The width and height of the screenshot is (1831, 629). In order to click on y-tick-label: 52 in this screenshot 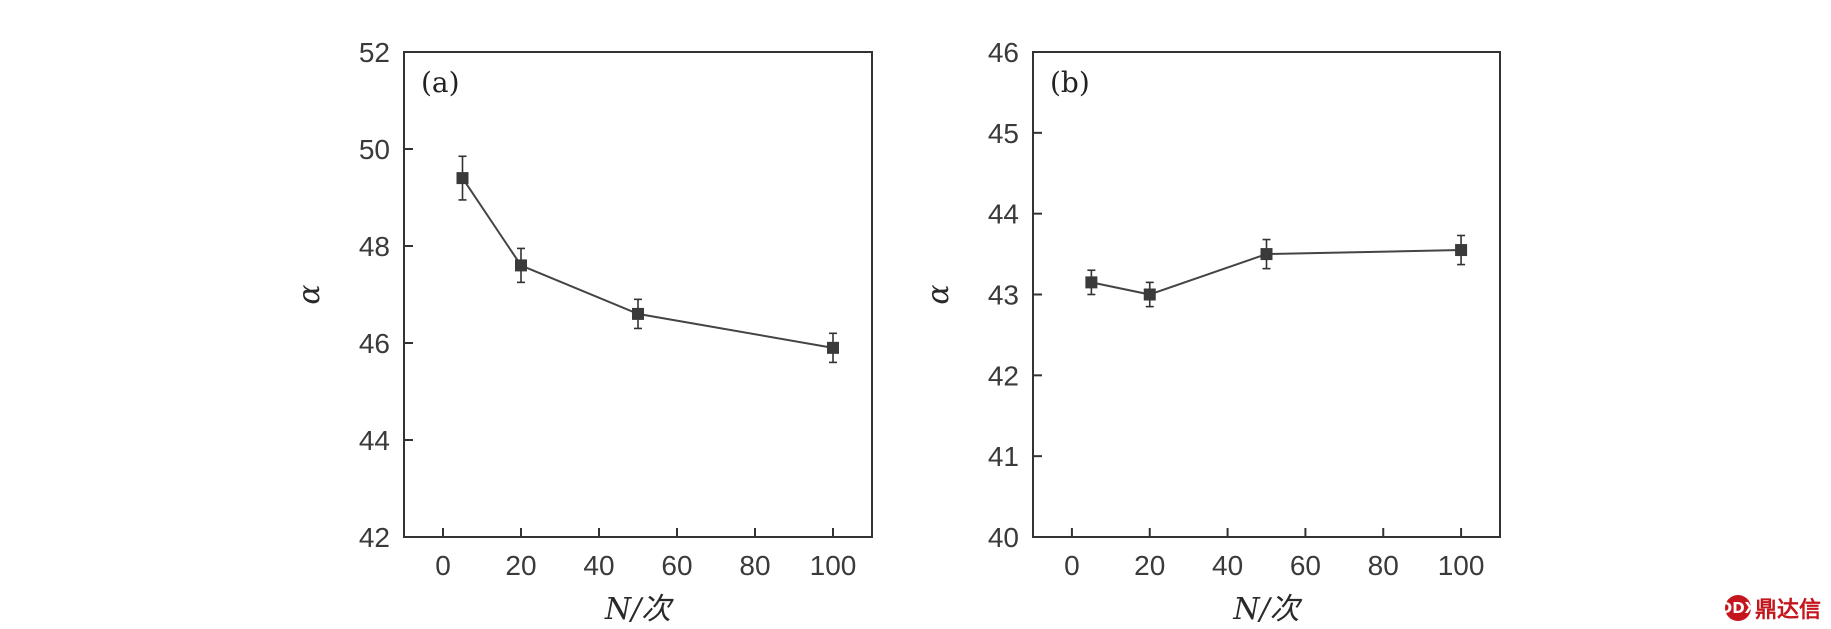, I will do `click(374, 52)`.